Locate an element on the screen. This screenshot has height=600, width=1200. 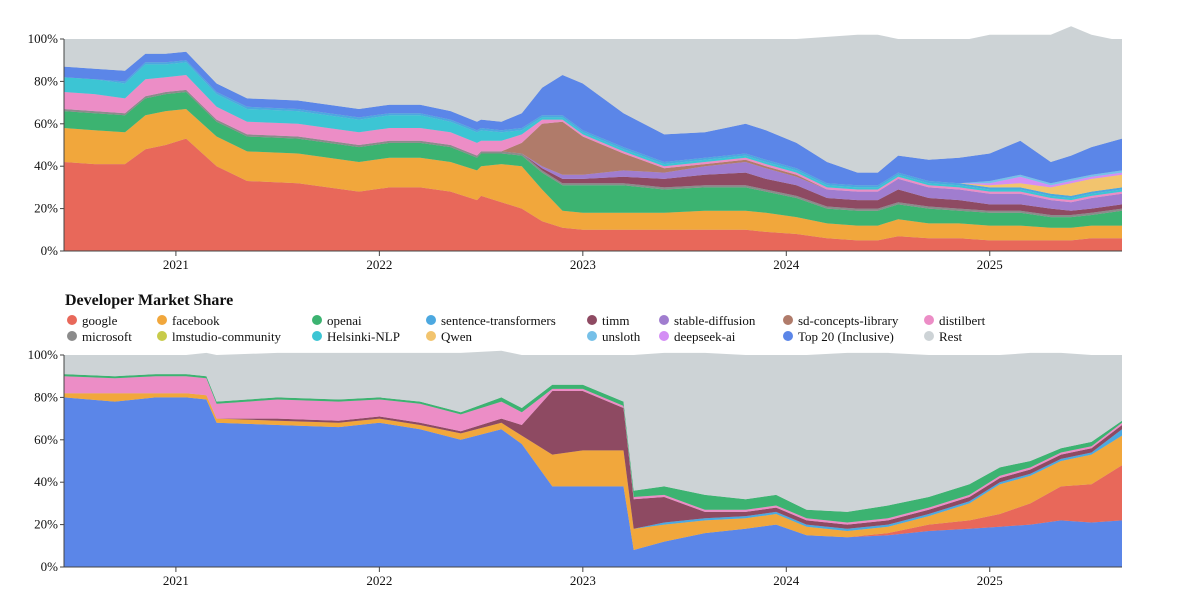
legend-item-distilbert: distilbert is located at coordinates (955, 320).